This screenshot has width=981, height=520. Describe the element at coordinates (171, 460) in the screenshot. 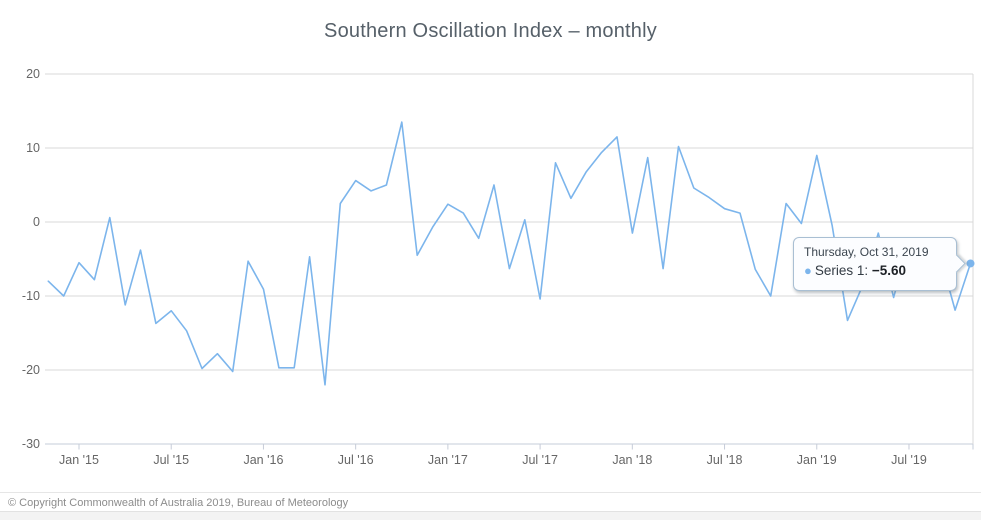

I see `x-axis-label: Jul '15` at that location.